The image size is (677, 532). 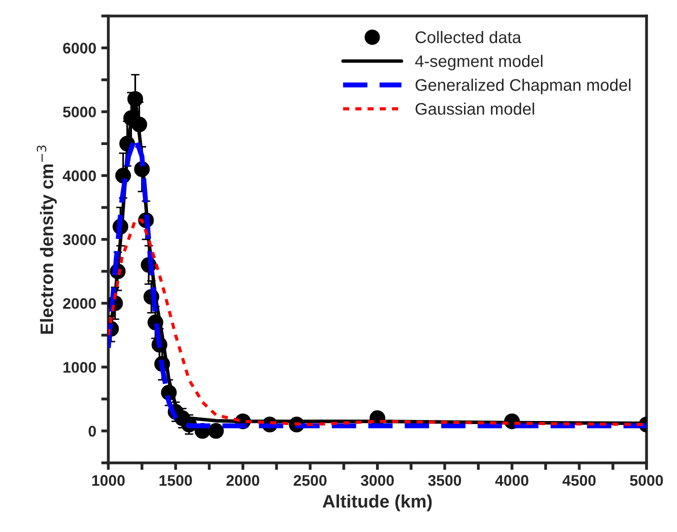 What do you see at coordinates (469, 37) in the screenshot?
I see `legend-label: Collected data` at bounding box center [469, 37].